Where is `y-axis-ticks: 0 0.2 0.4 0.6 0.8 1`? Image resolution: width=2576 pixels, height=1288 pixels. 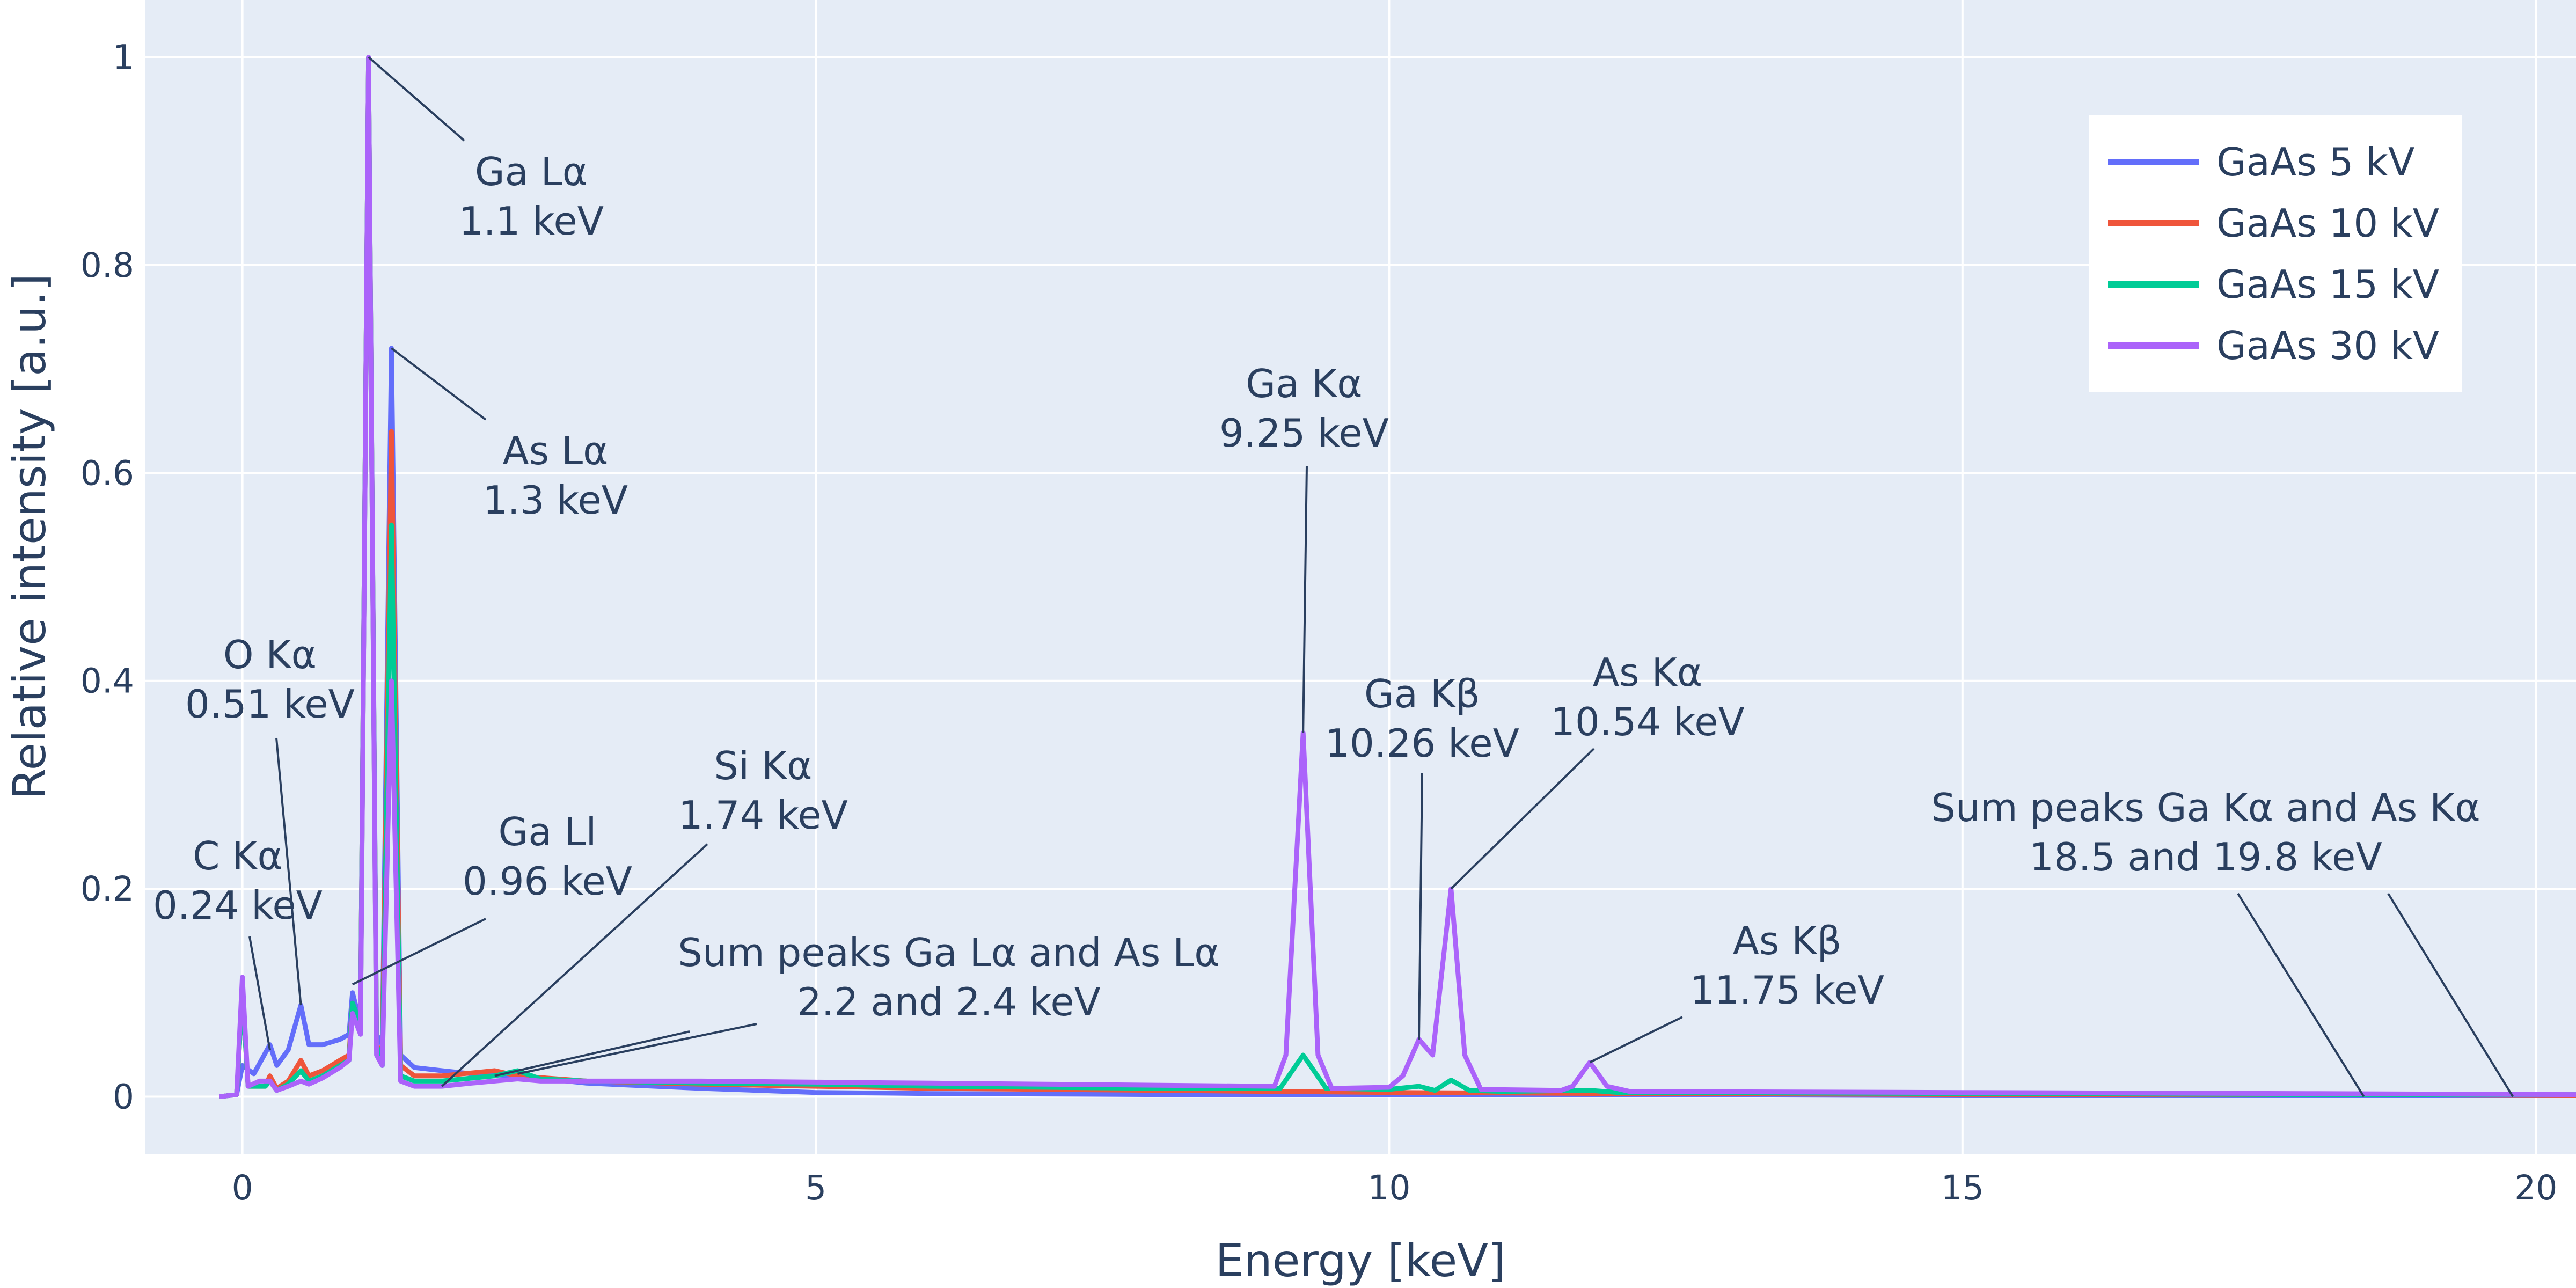
y-axis-ticks: 0 0.2 0.4 0.6 0.8 1 is located at coordinates (107, 577).